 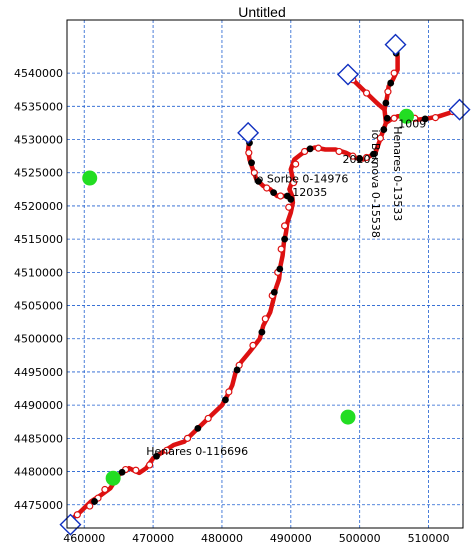 I want to click on y-tick-label: 4485000, so click(x=38, y=438).